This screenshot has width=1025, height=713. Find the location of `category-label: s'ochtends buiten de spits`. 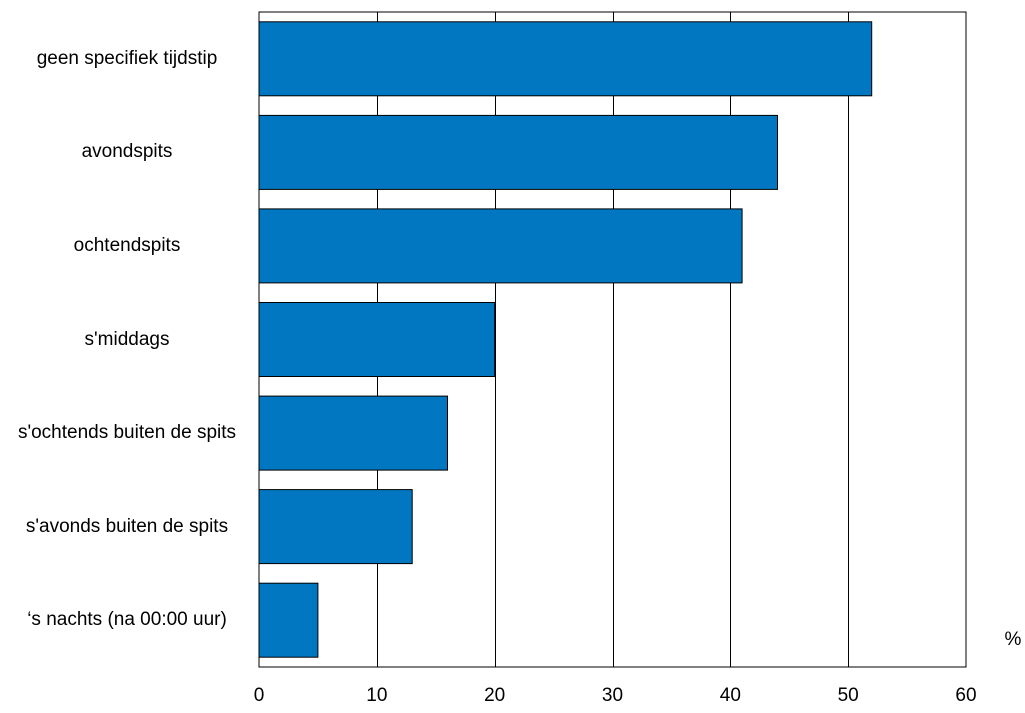

category-label: s'ochtends buiten de spits is located at coordinates (127, 433).